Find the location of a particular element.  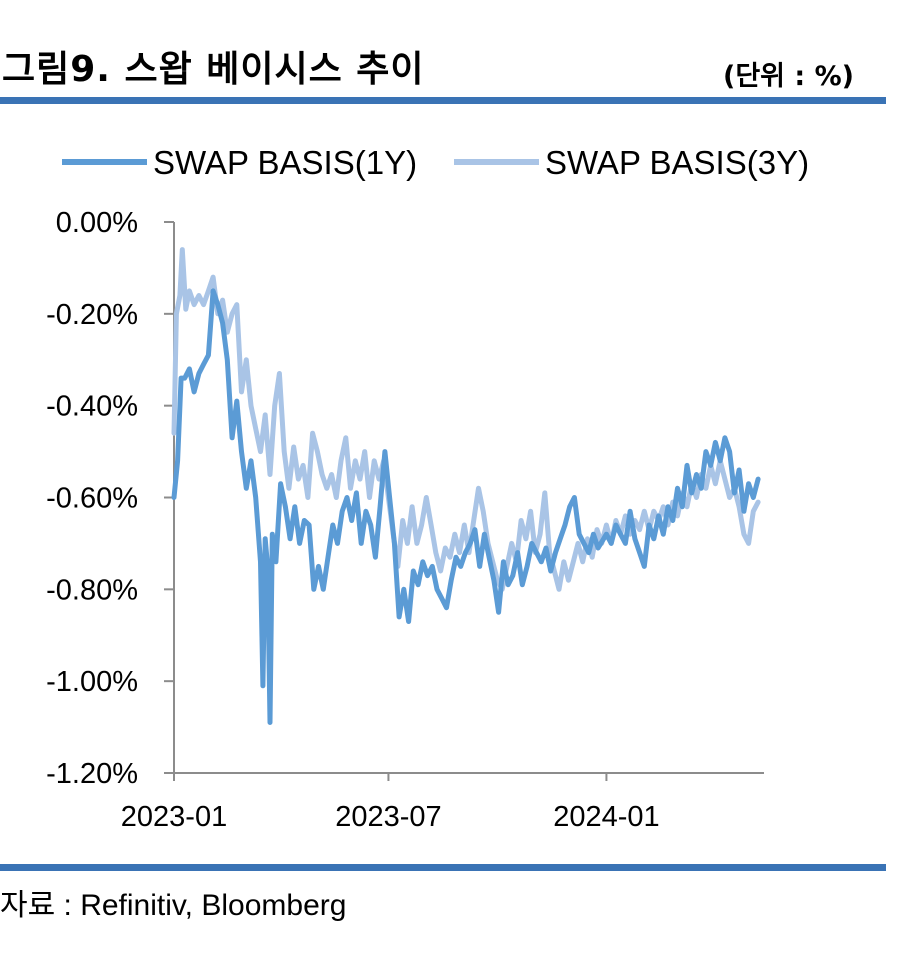

page-title: 그림9. 스왑 베이시스 추이 is located at coordinates (213, 69).